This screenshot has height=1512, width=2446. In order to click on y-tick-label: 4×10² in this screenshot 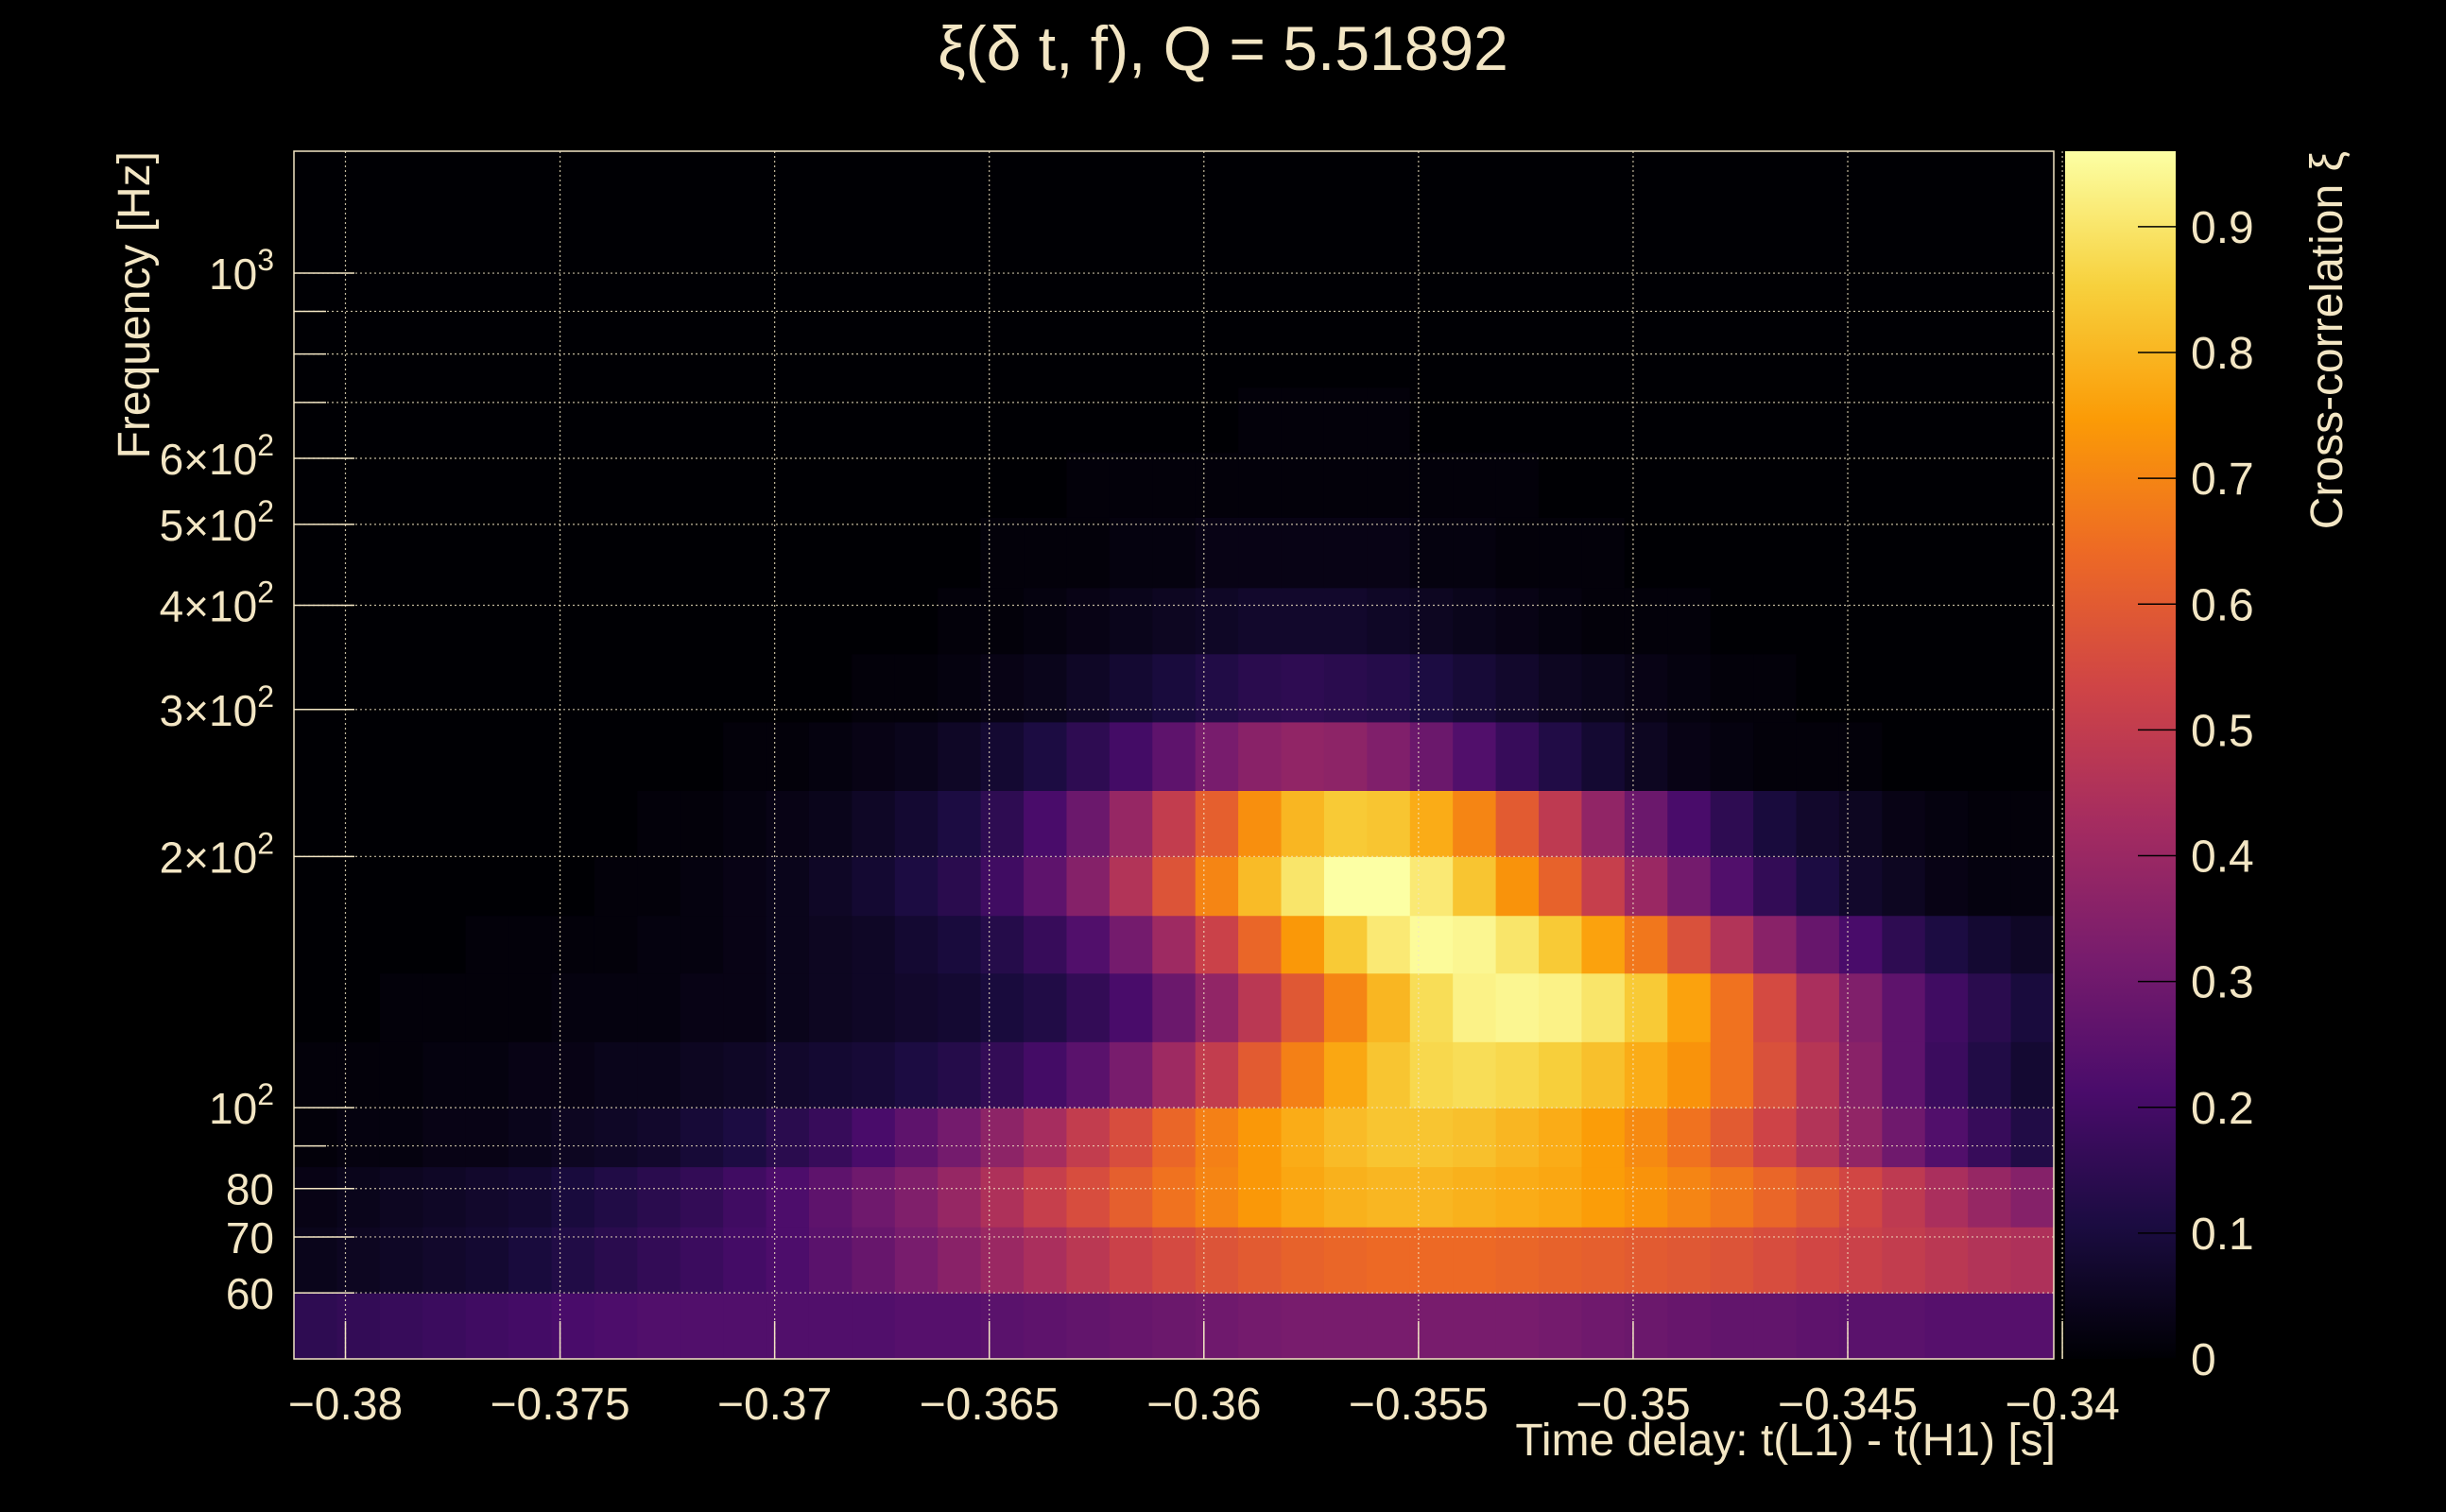, I will do `click(217, 602)`.